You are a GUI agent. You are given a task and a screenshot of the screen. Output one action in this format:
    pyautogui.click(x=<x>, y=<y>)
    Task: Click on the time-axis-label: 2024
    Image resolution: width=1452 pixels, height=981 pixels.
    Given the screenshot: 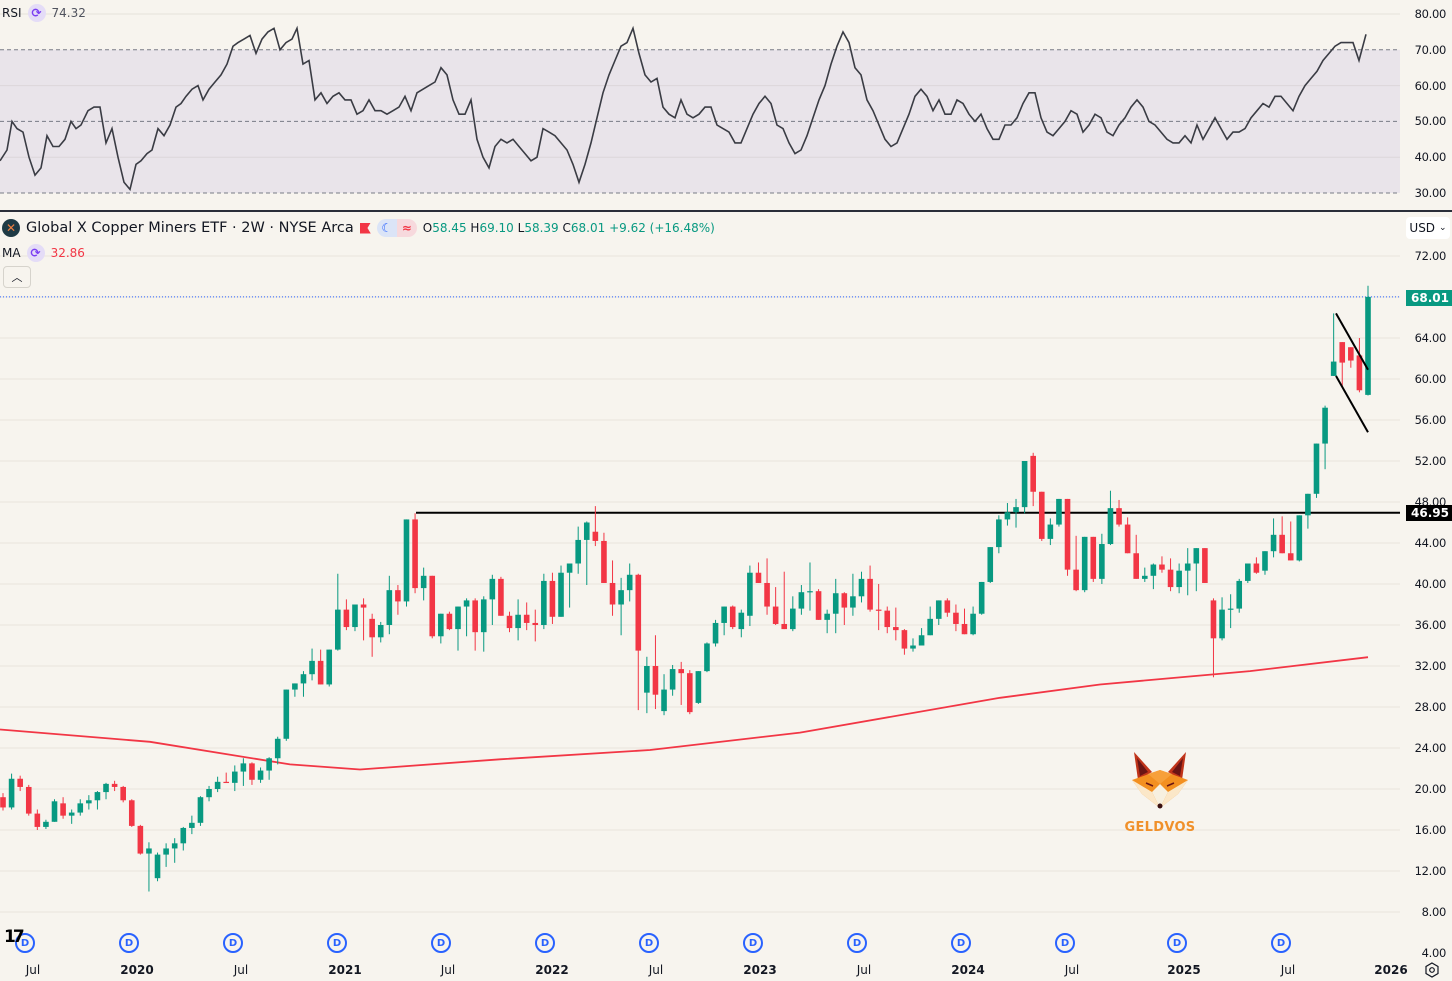 What is the action you would take?
    pyautogui.click(x=968, y=970)
    